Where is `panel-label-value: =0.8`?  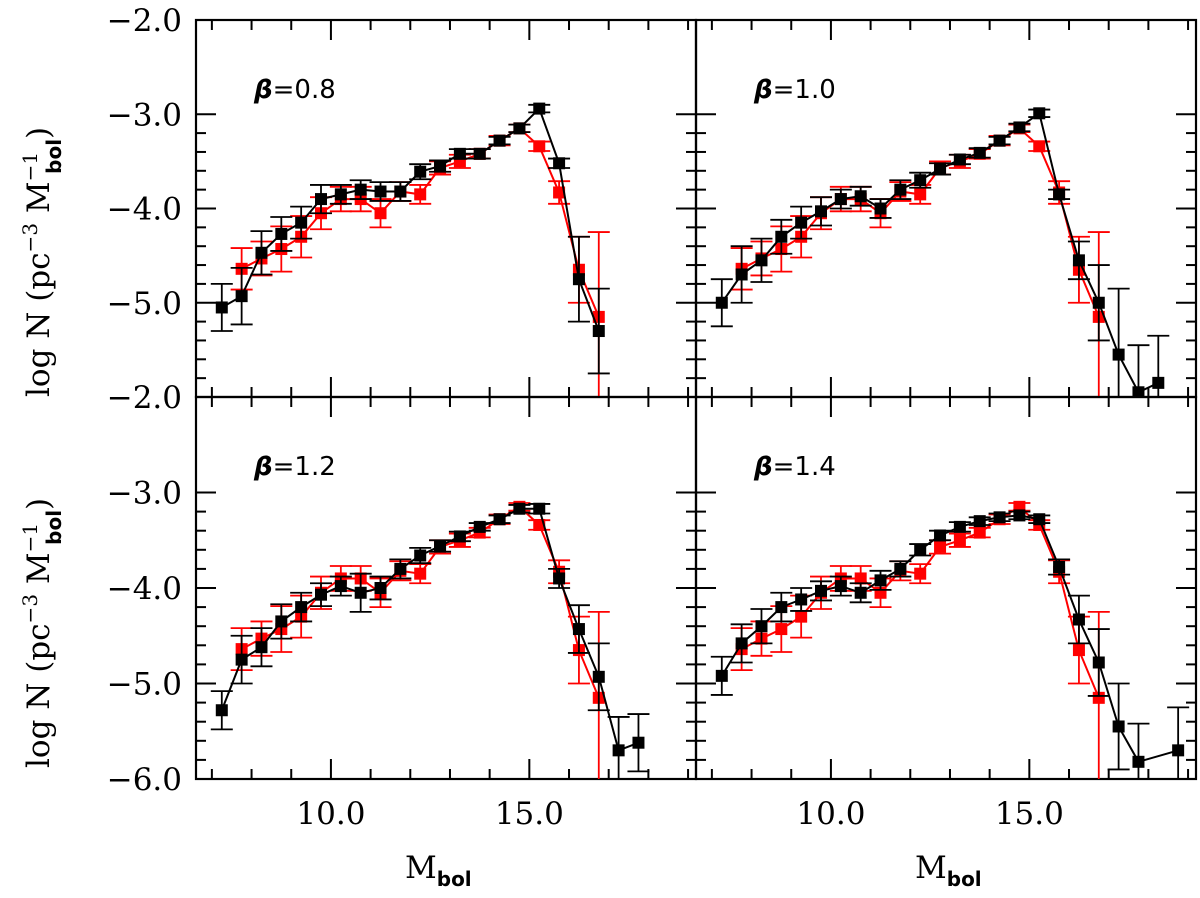
panel-label-value: =0.8 is located at coordinates (304, 90).